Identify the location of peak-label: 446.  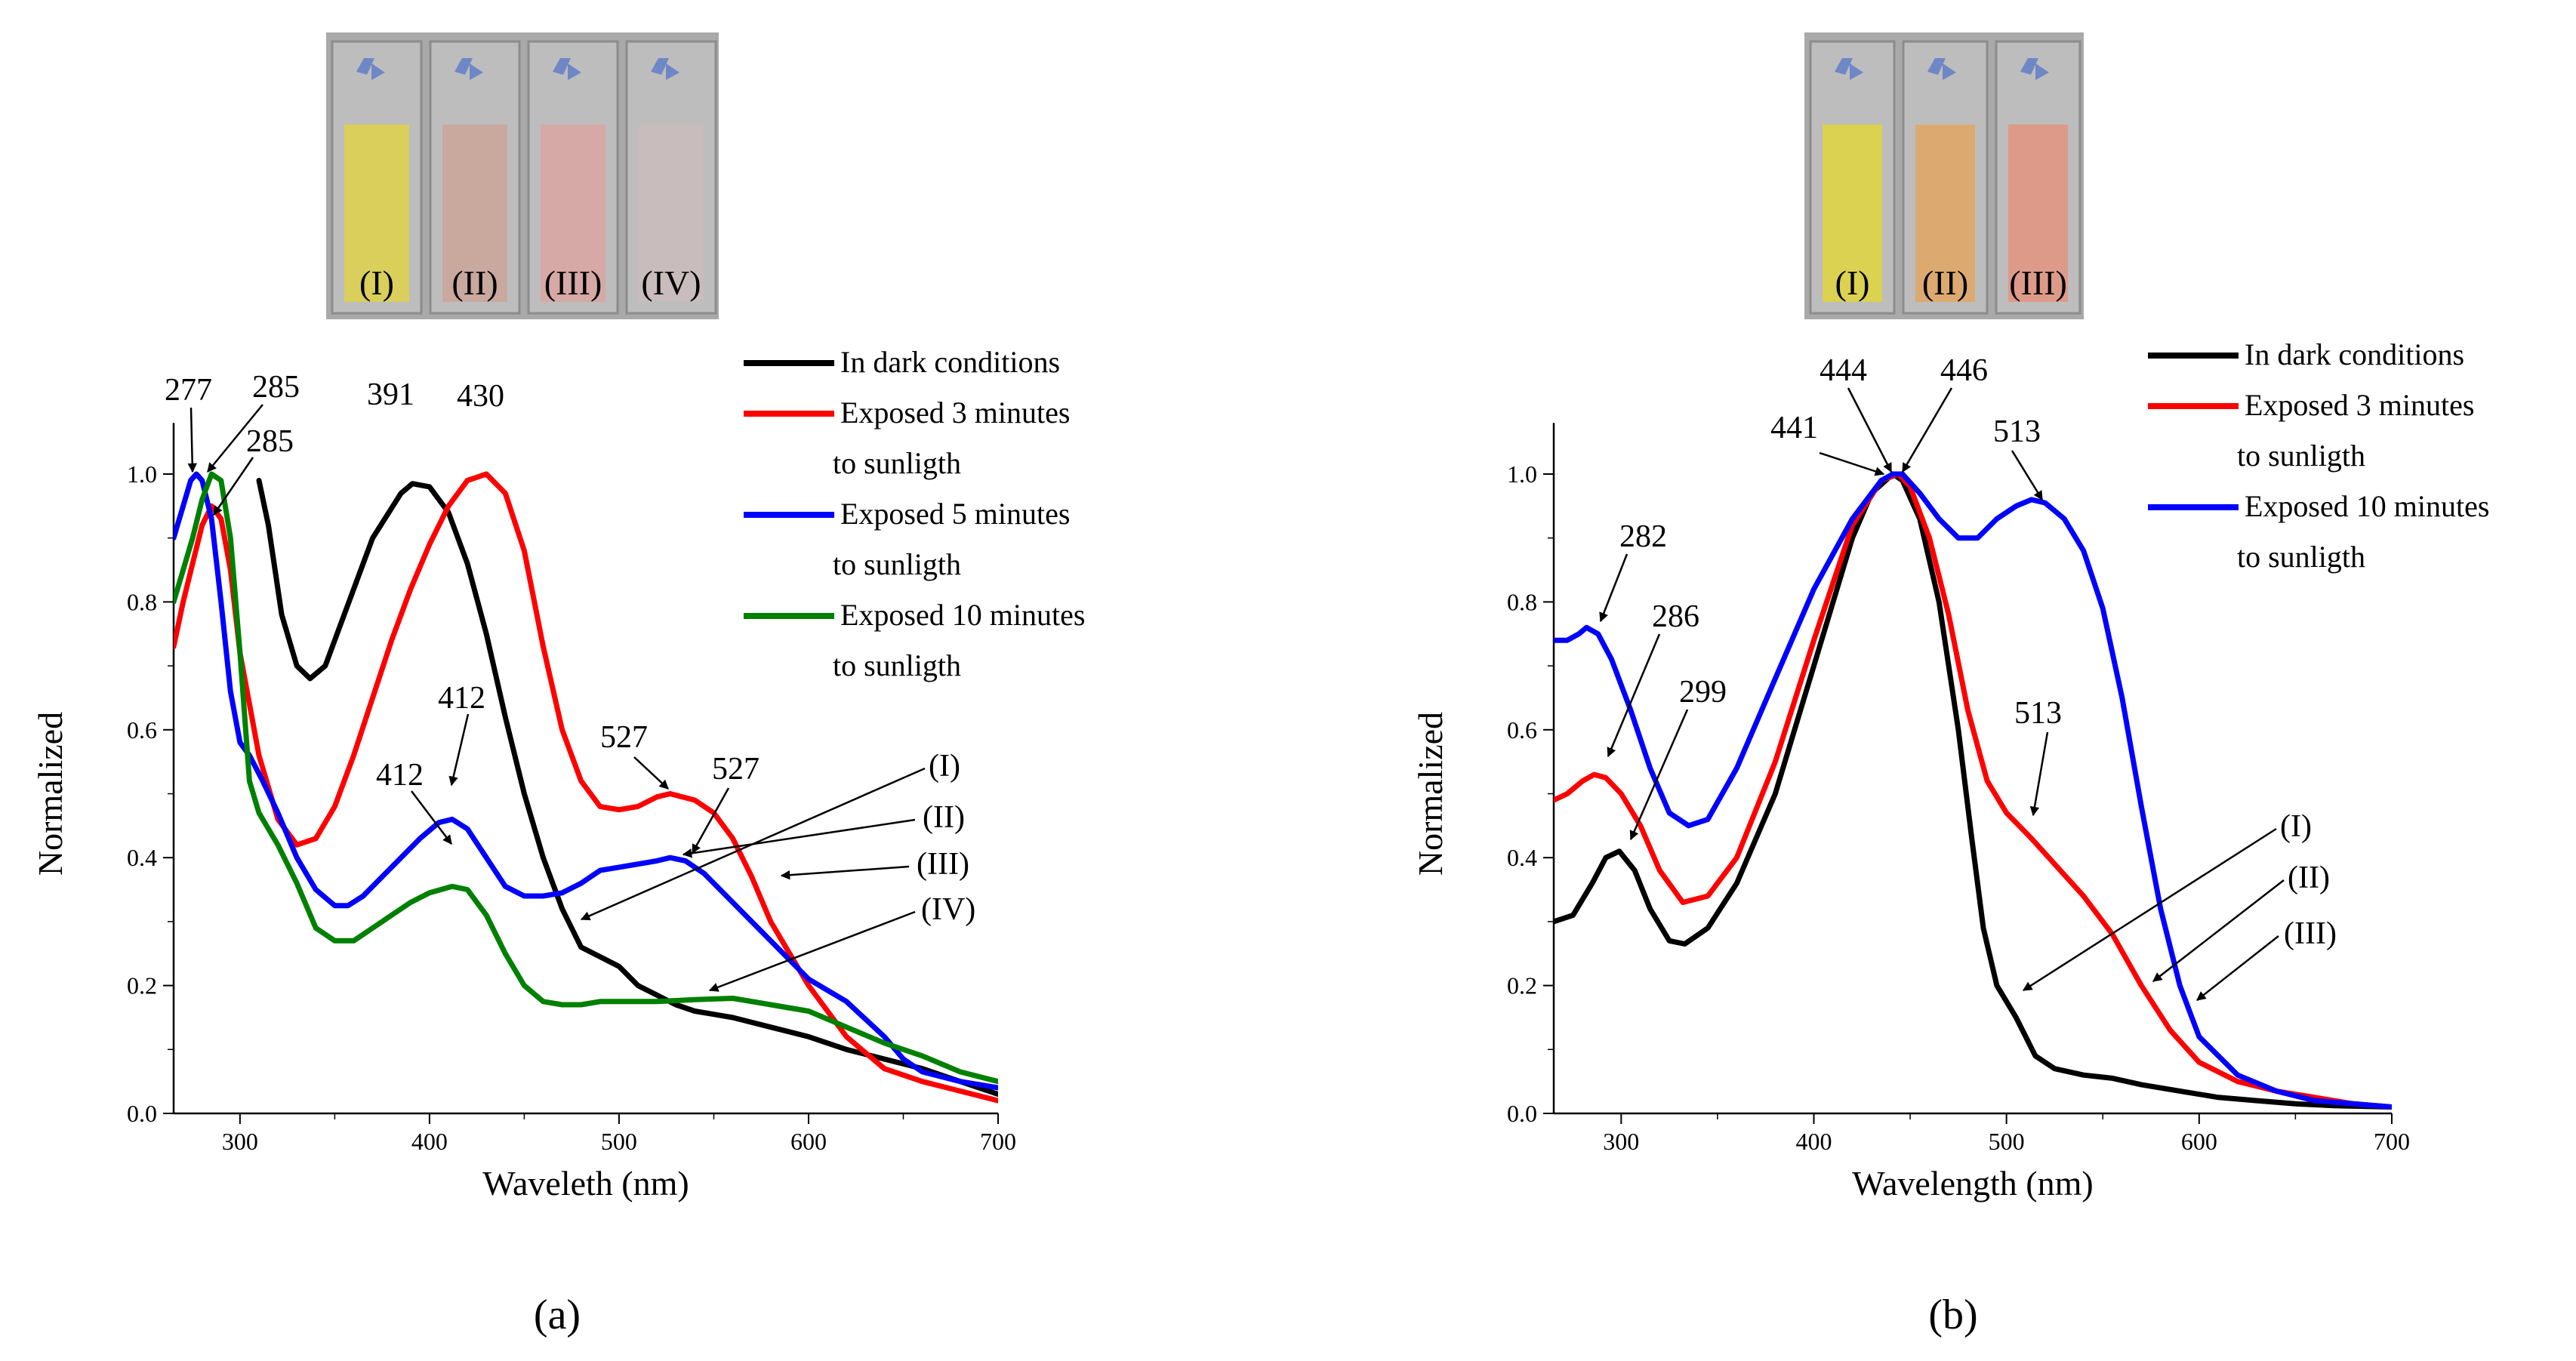
(1964, 370).